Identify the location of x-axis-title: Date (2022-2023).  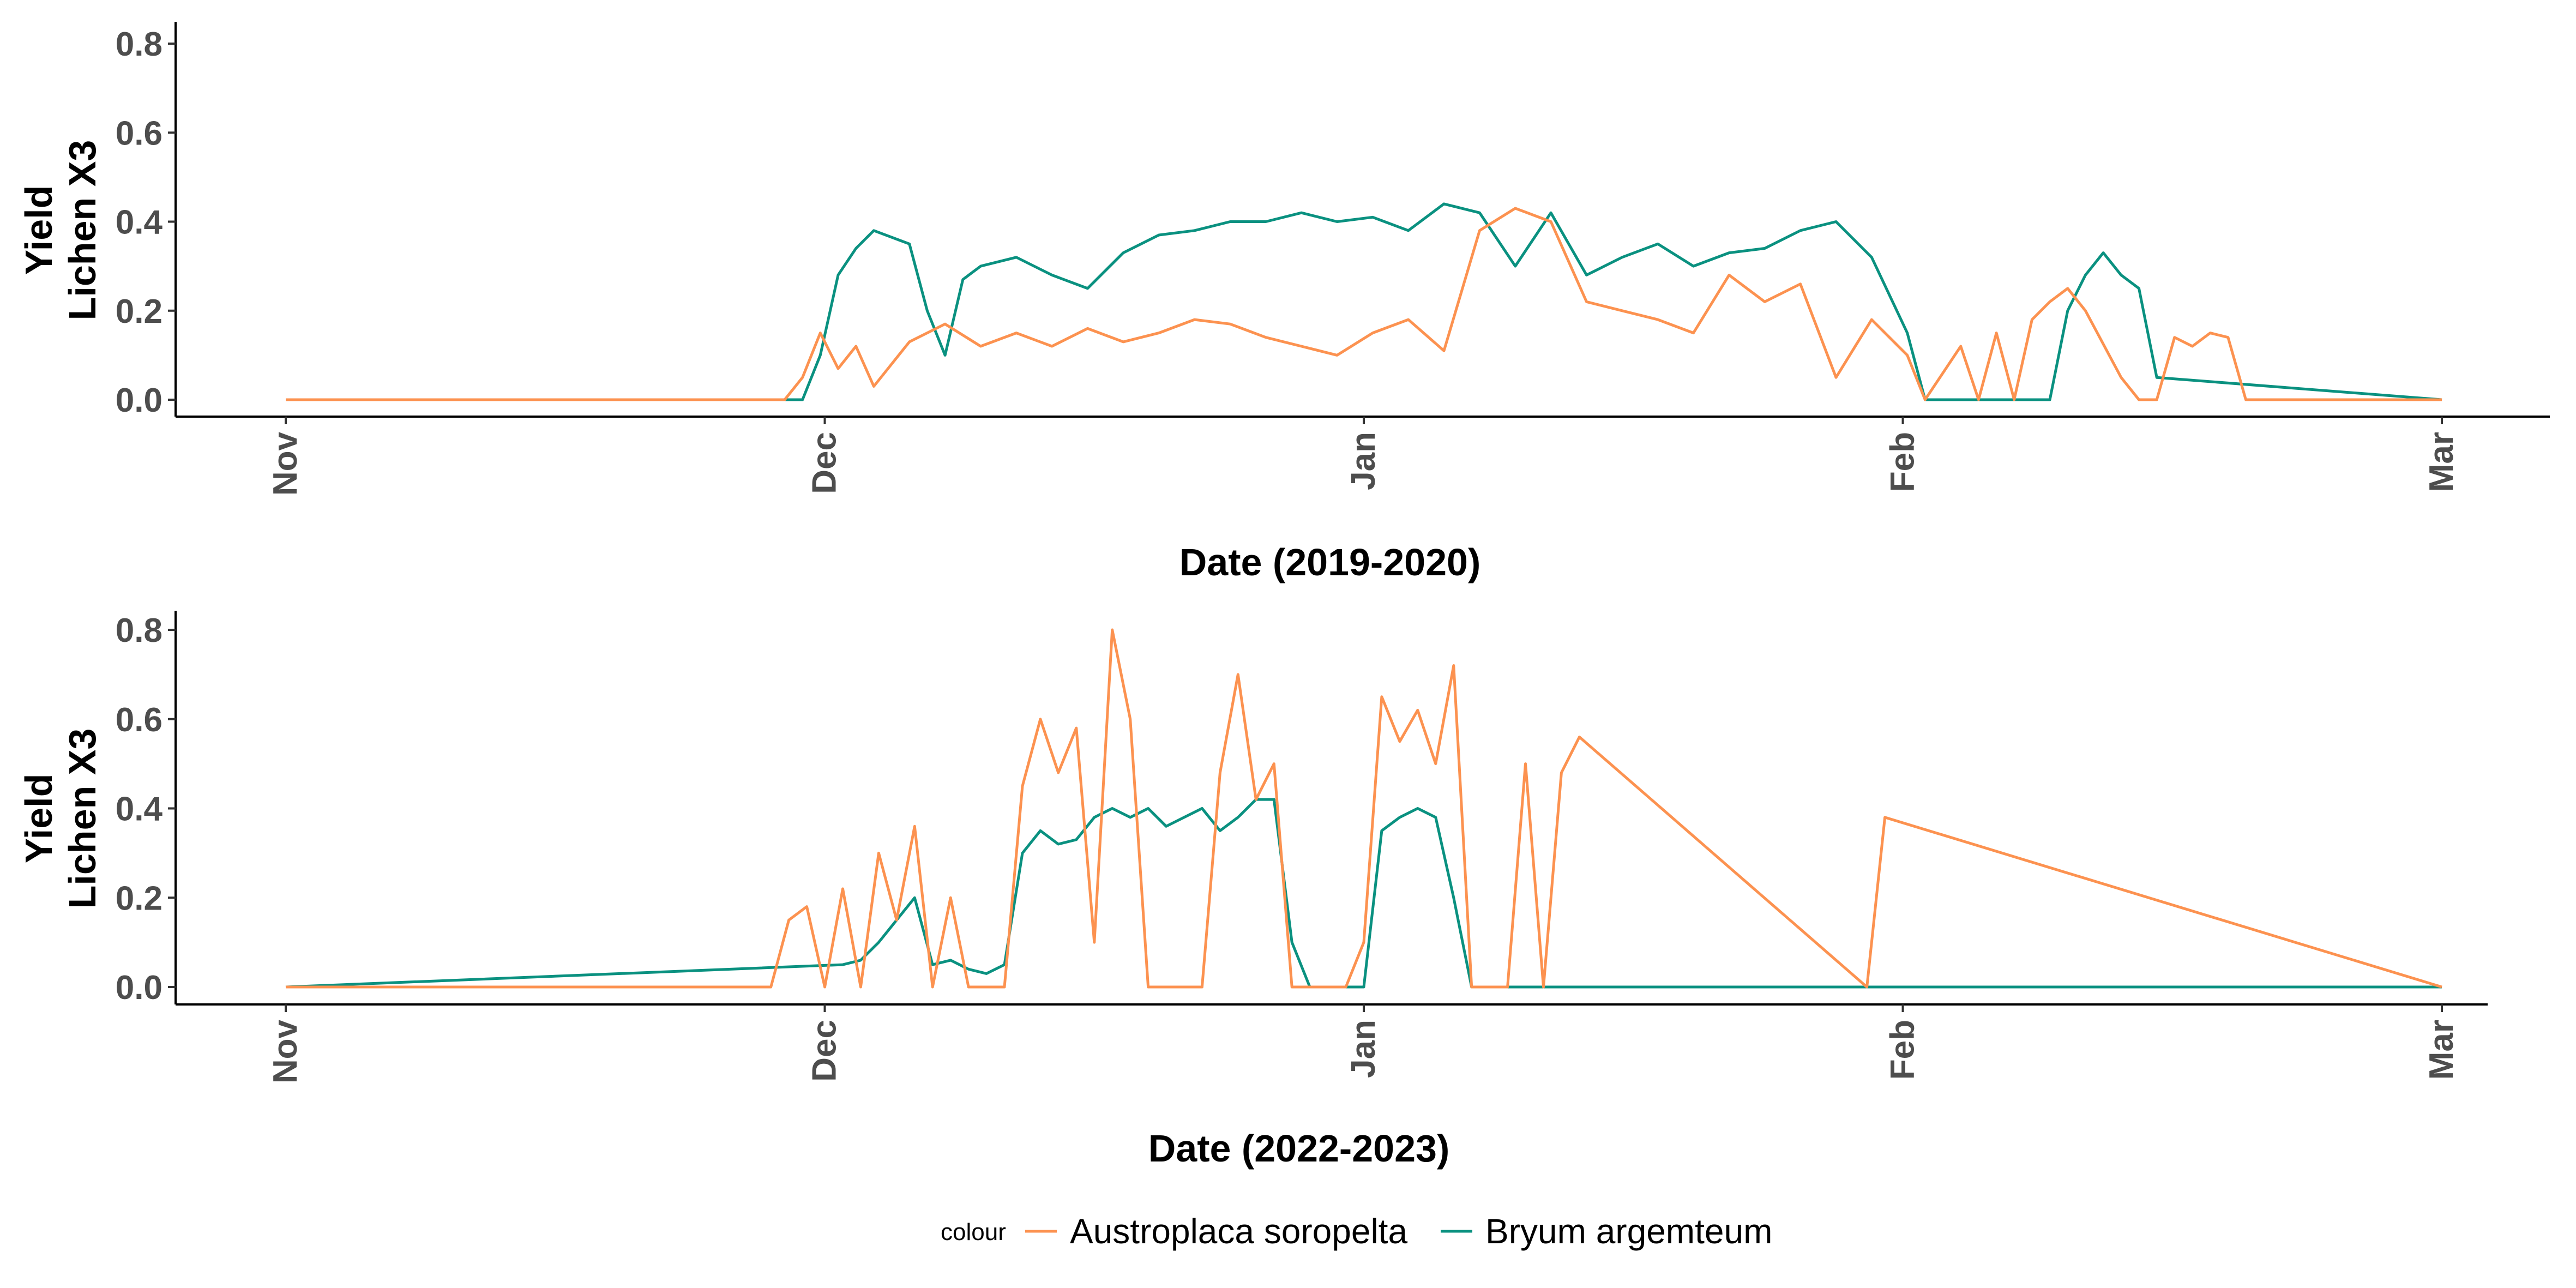
(1299, 1148).